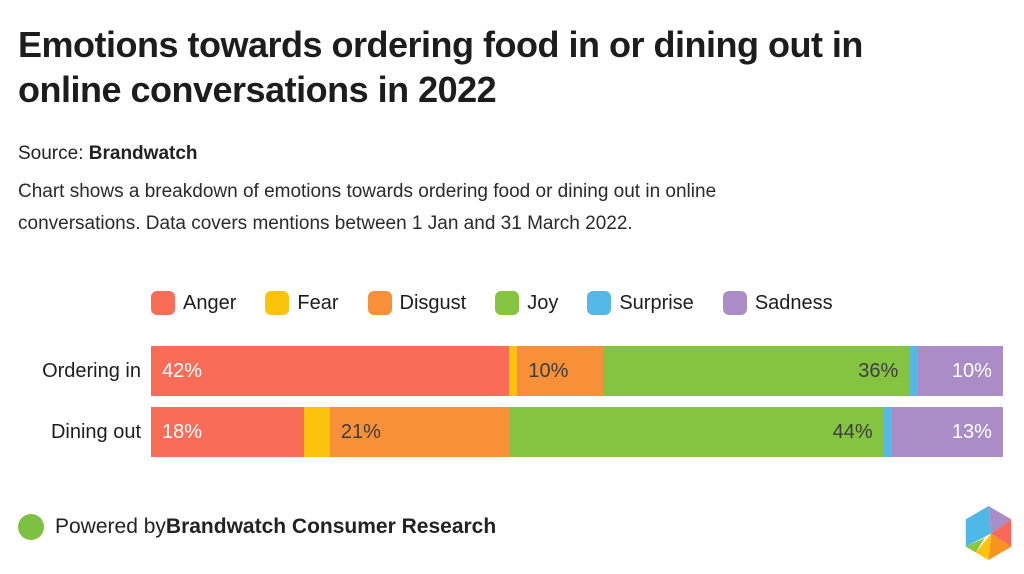 The width and height of the screenshot is (1024, 574). I want to click on bar-segment-disgust: 10%, so click(560, 371).